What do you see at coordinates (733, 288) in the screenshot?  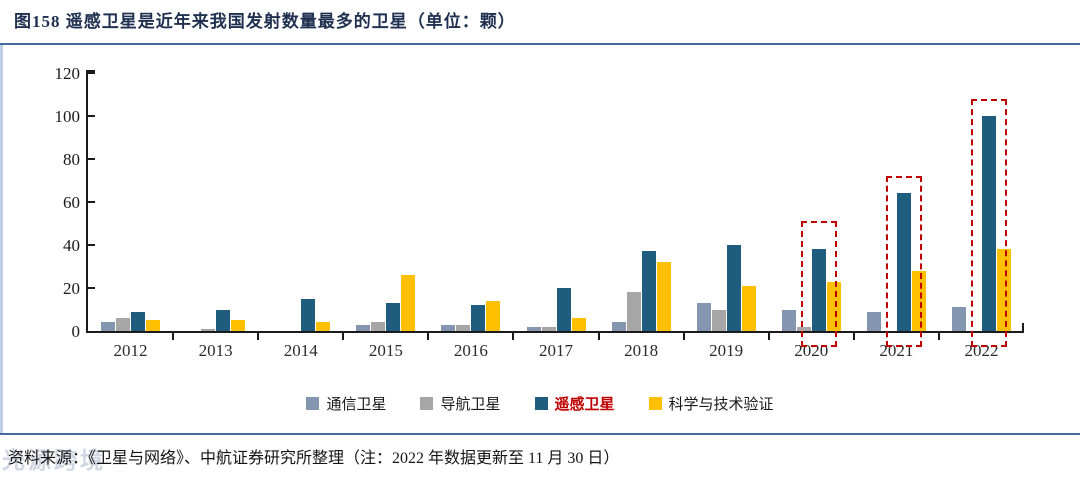 I see `bar-2019-series3` at bounding box center [733, 288].